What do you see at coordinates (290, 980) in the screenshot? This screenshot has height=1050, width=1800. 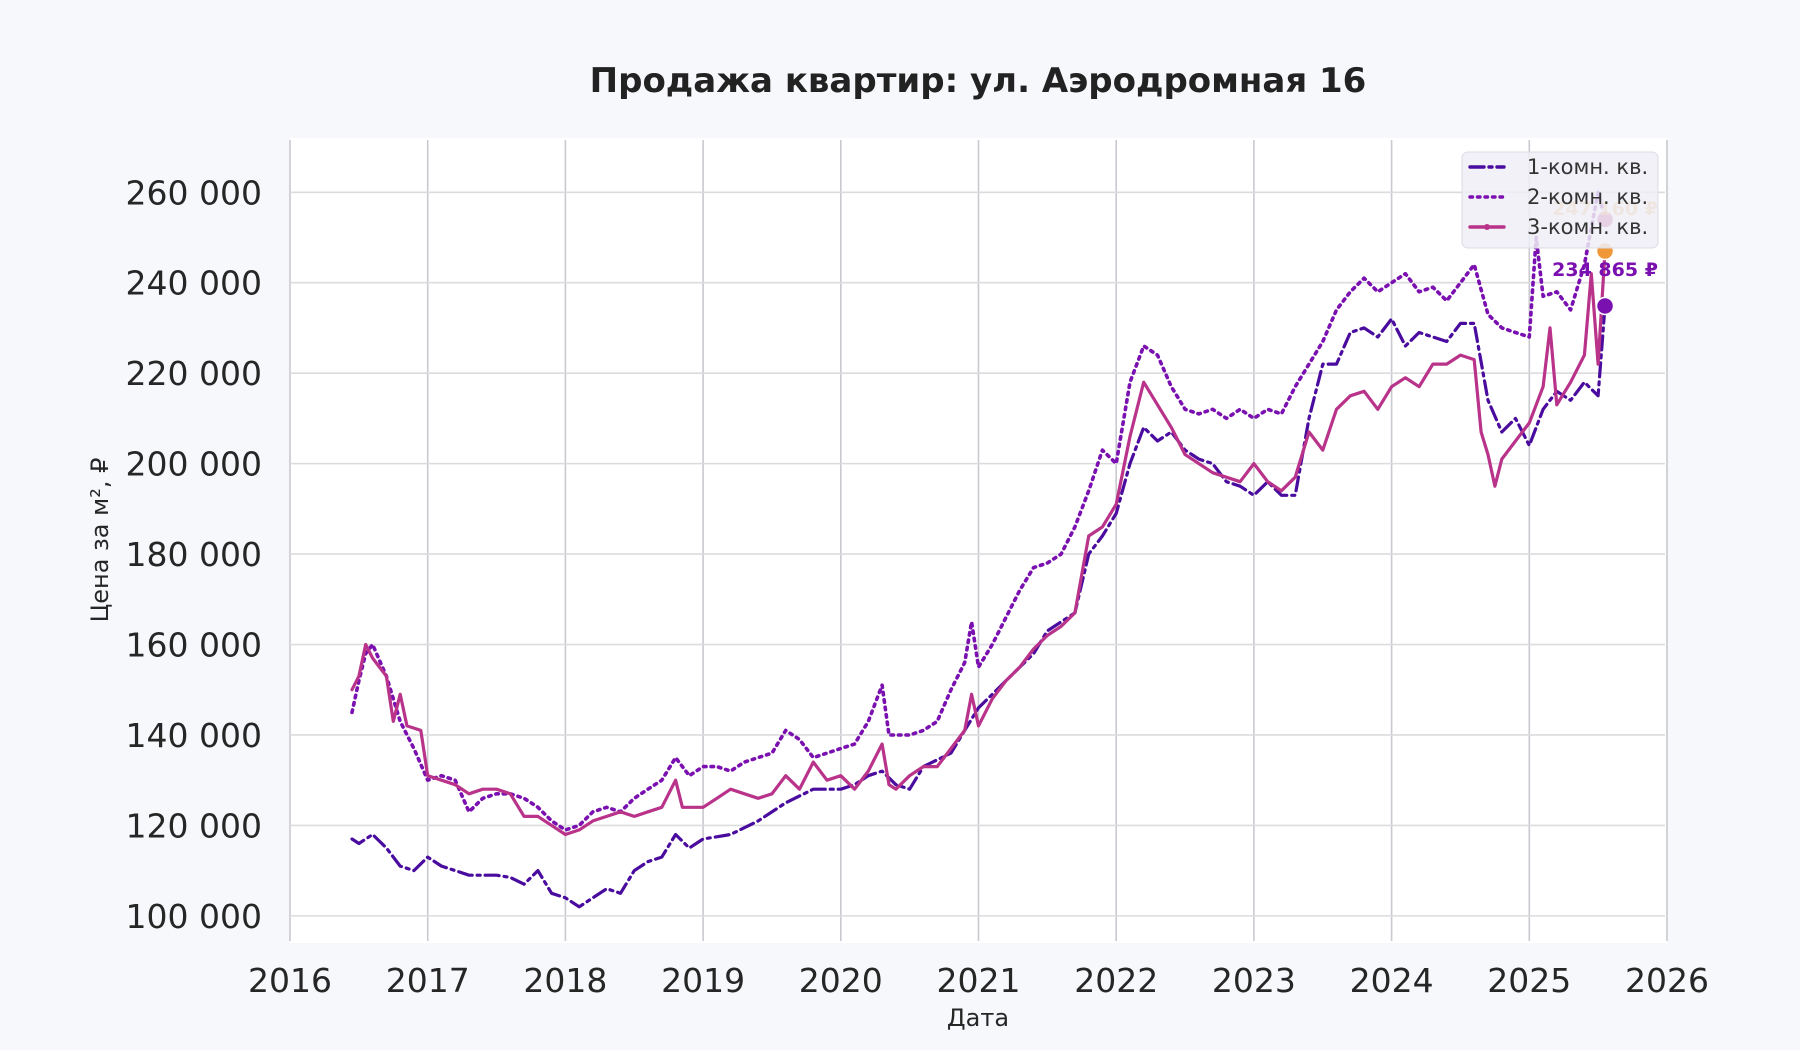 I see `x-tick-label-2016: 2016` at bounding box center [290, 980].